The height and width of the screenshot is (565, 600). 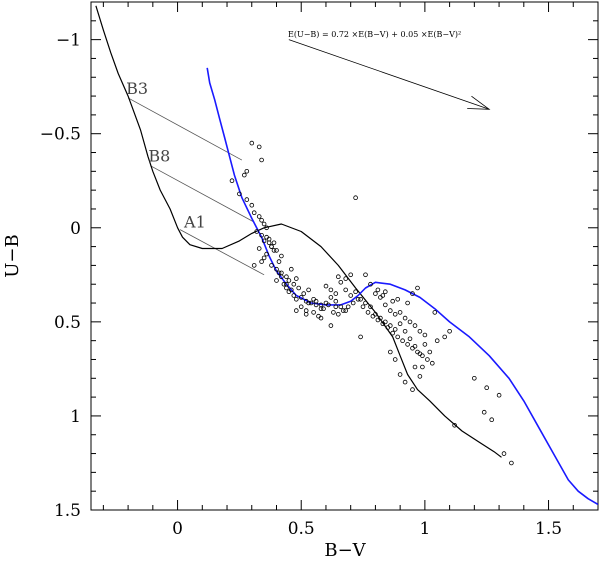 What do you see at coordinates (301, 529) in the screenshot?
I see `x-tick-label: 0.5` at bounding box center [301, 529].